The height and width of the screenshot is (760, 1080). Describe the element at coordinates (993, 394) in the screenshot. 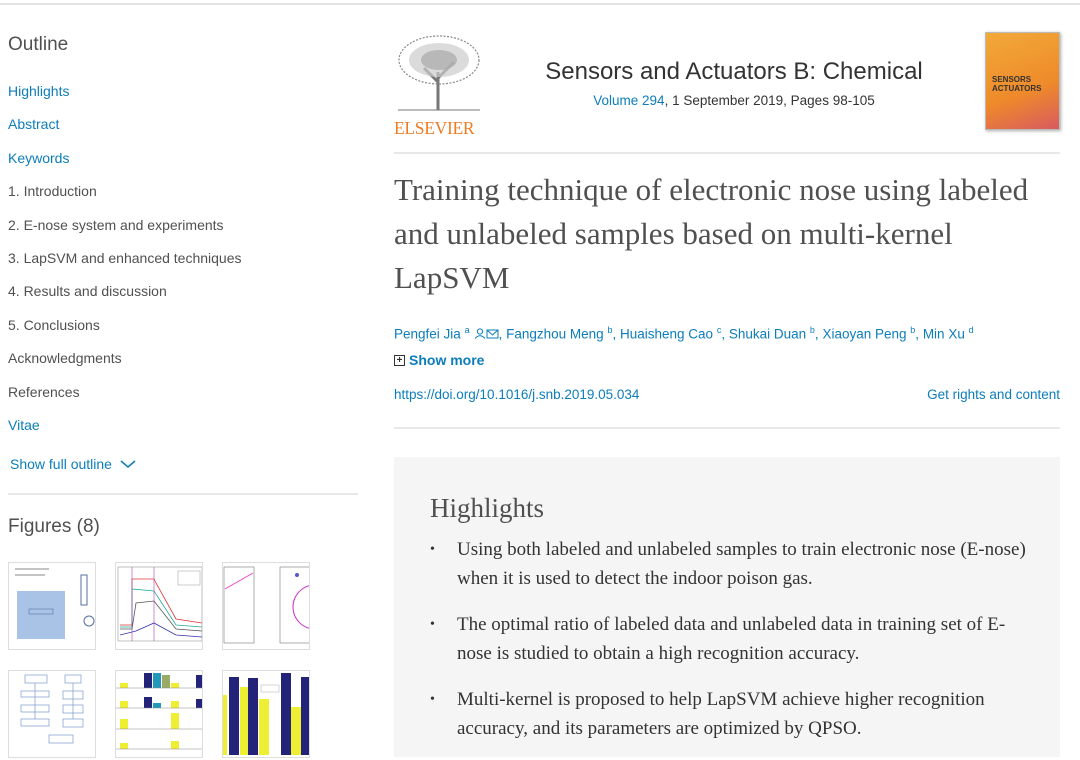

I see `get-rights-link: Get rights and content` at that location.